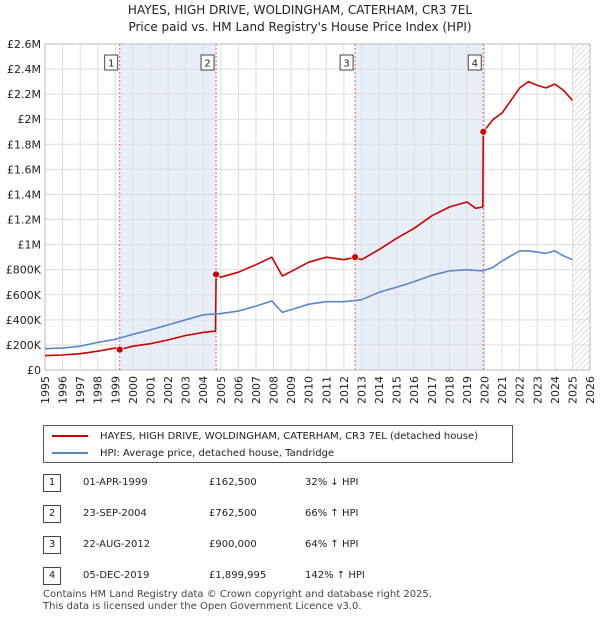 The width and height of the screenshot is (600, 620). I want to click on sale-row: 2 23-SEP-2004 £762,500 66% ↑ HPI, so click(253, 515).